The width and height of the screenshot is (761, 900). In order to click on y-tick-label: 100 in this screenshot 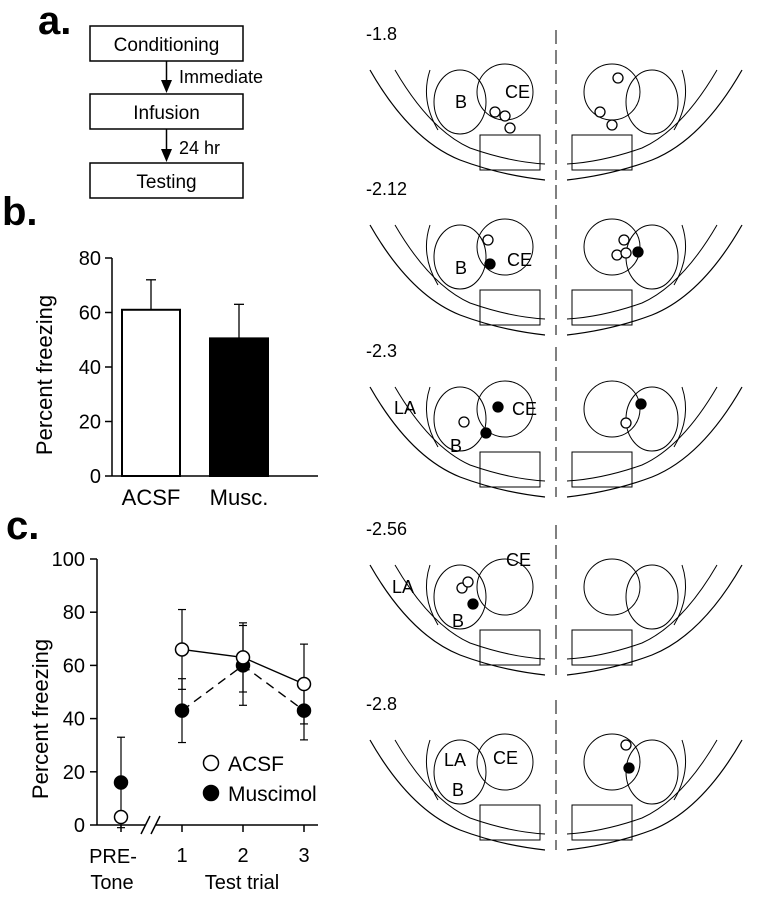, I will do `click(68, 560)`.